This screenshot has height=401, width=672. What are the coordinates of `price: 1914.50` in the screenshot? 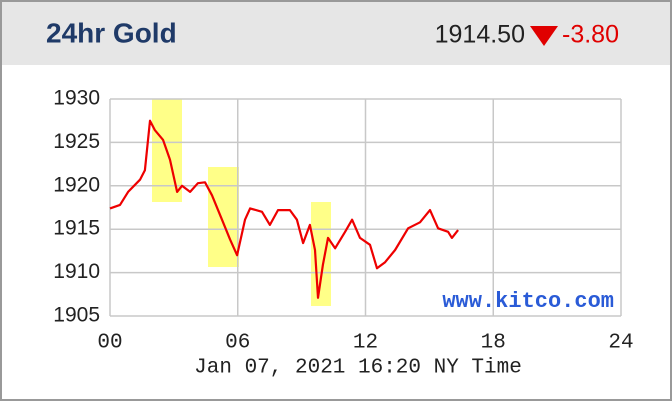 It's located at (480, 35).